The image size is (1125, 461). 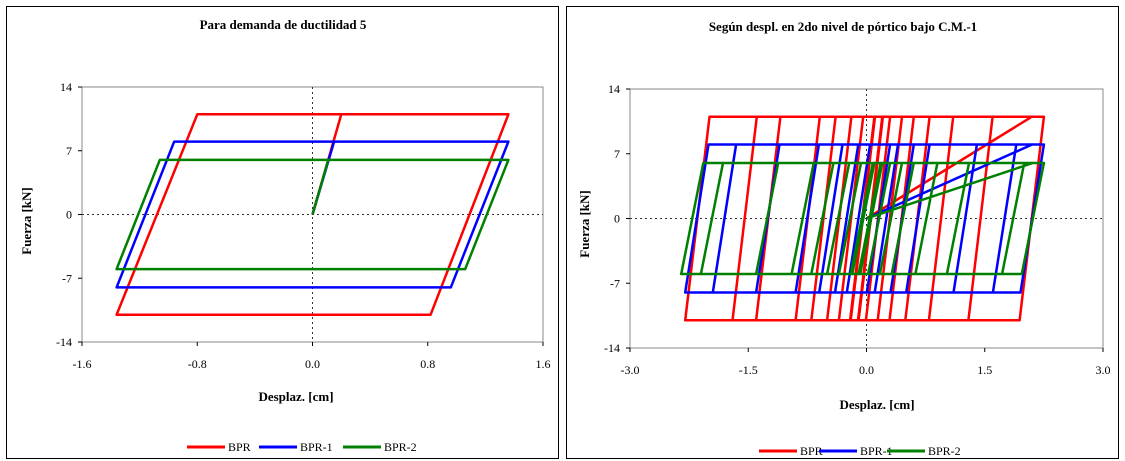 What do you see at coordinates (630, 370) in the screenshot?
I see `x-tick-label: -3.0` at bounding box center [630, 370].